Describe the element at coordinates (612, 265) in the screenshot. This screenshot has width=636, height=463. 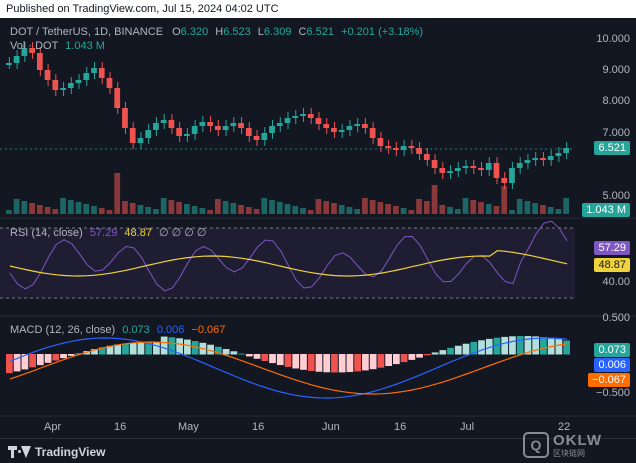
I see `rsi-ma-badge: 48.87` at that location.